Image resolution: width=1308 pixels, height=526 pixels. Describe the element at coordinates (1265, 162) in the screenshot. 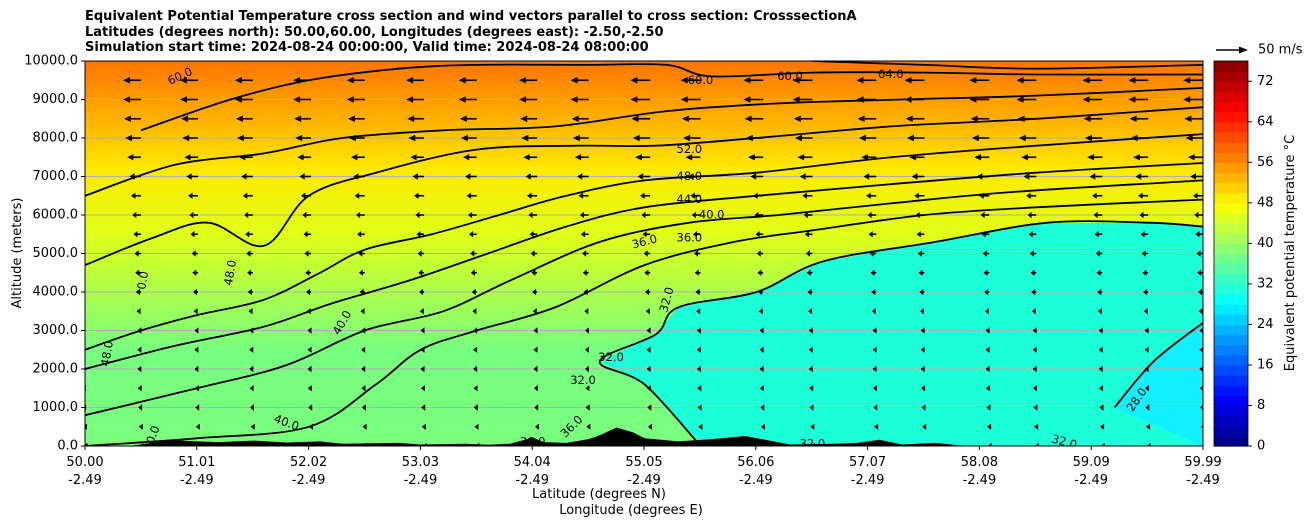

I see `colorbar-tick-label: 56` at that location.